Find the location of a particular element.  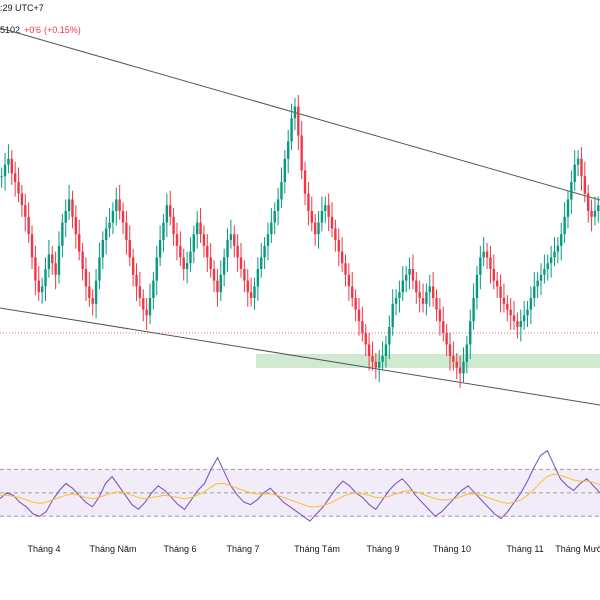

chart-time-zone: :29 UTC+7 is located at coordinates (22, 8).